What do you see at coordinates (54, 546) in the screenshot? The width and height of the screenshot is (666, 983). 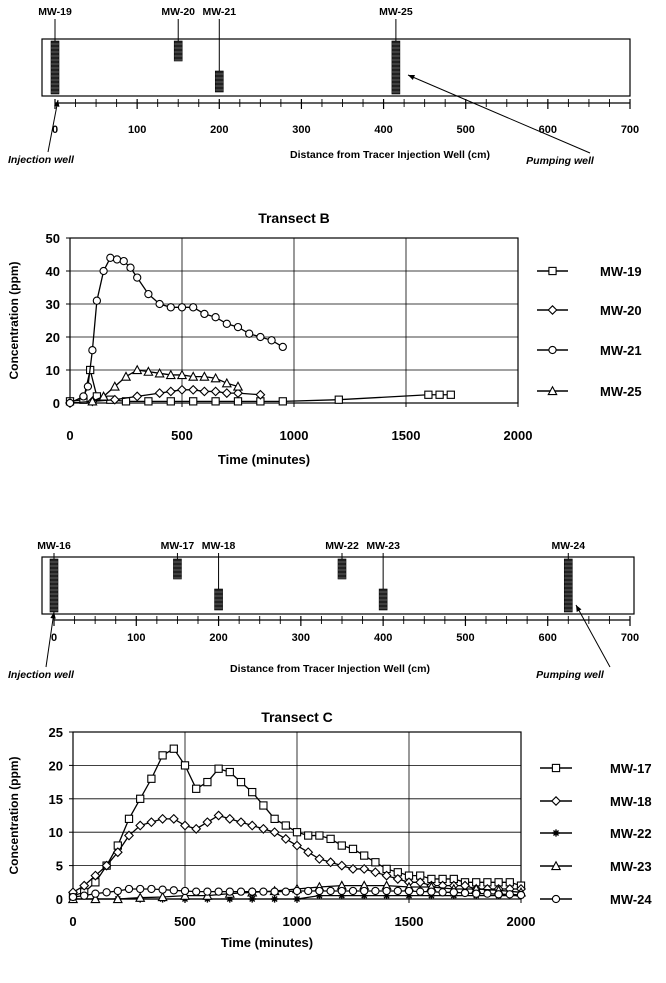 I see `well-label-mw-16: MW-16` at bounding box center [54, 546].